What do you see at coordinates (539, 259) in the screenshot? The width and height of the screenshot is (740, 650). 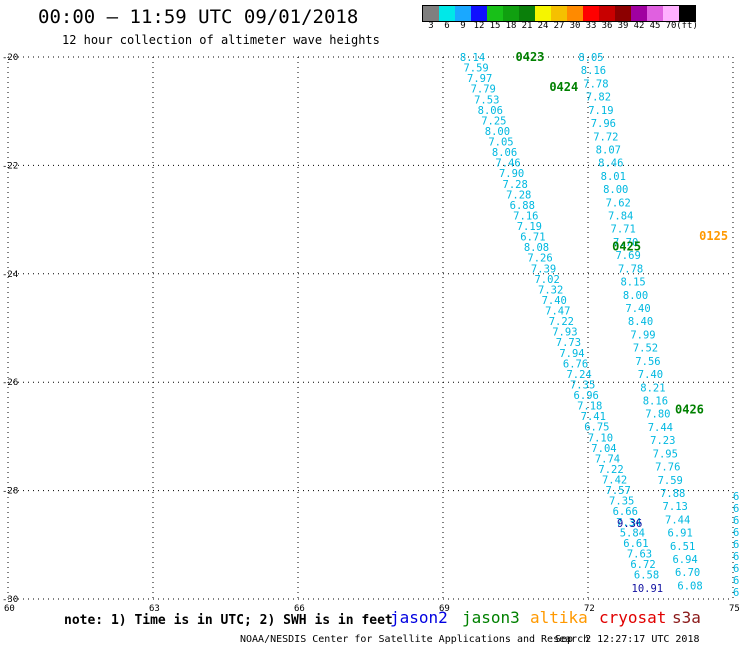 I see `swh-value: 7.26` at bounding box center [539, 259].